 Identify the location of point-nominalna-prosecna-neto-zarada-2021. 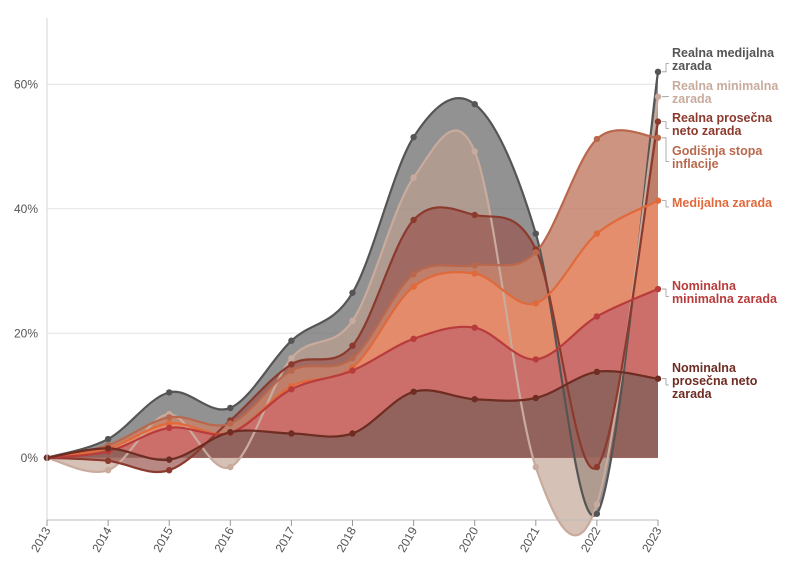
(535, 398).